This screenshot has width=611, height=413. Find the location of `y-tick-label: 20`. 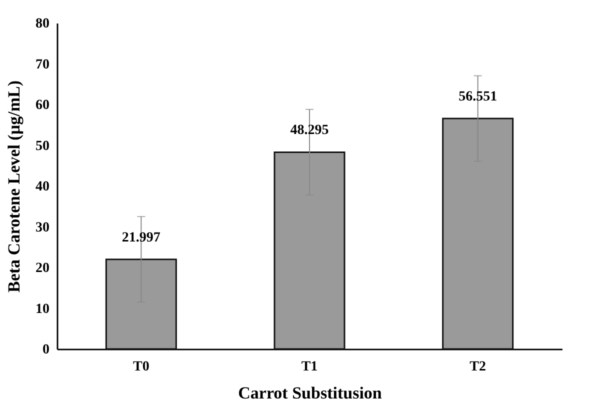

y-tick-label: 20 is located at coordinates (43, 268).